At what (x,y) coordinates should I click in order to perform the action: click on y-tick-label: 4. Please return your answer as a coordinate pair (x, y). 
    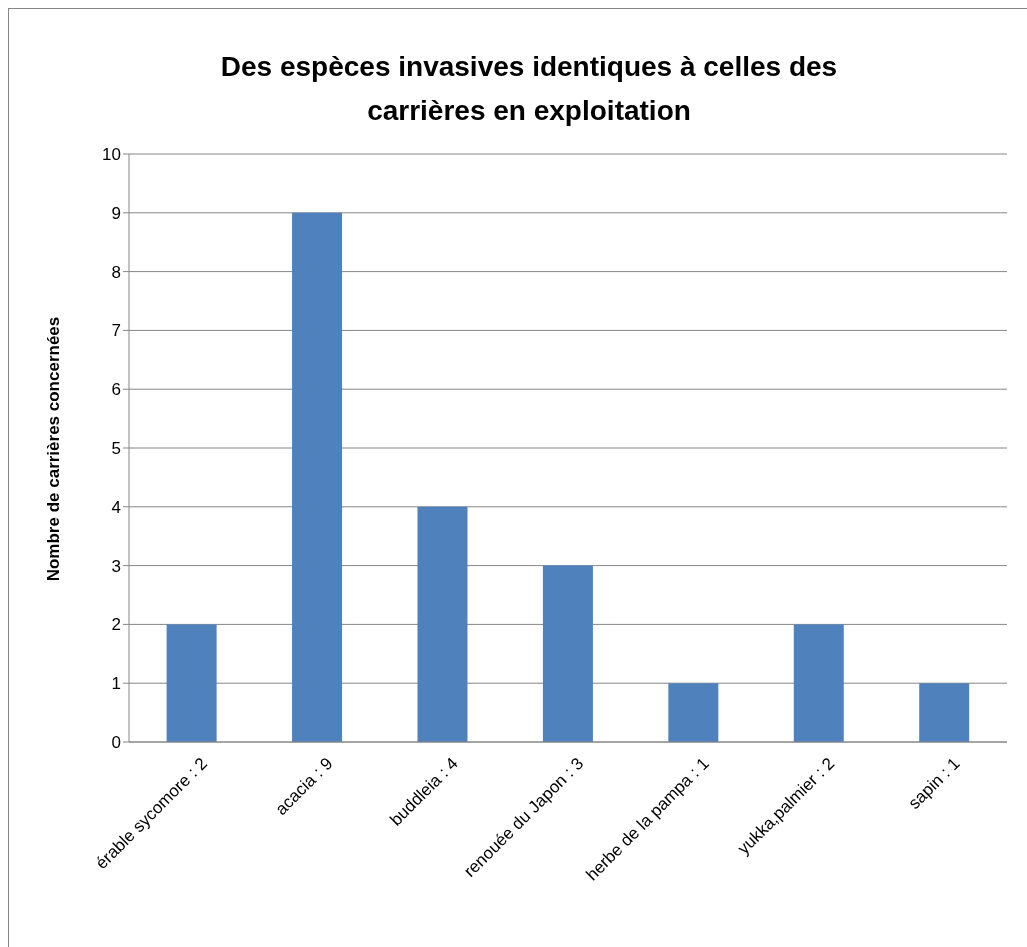
    Looking at the image, I should click on (116, 507).